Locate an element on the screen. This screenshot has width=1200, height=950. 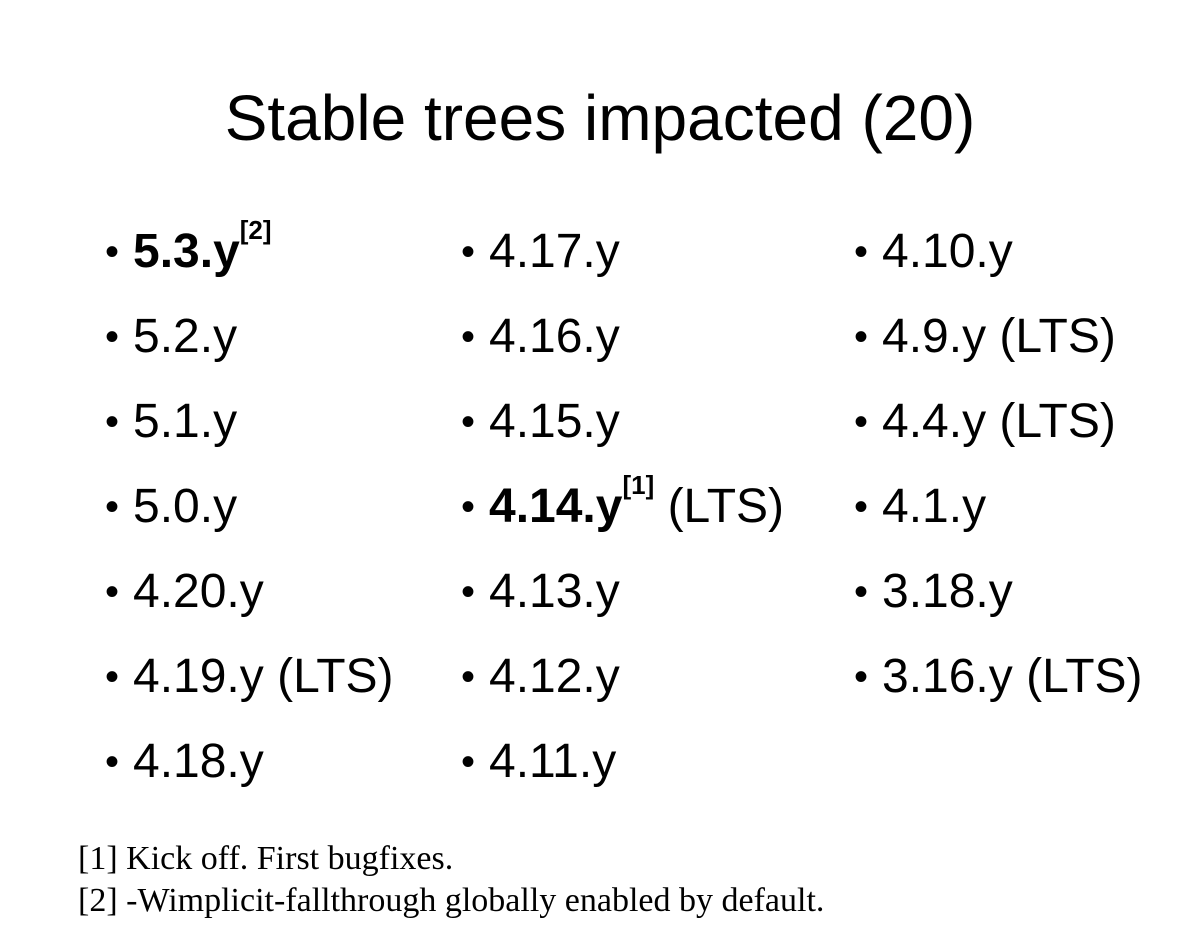
tree-list-item: • 4.20.y is located at coordinates (249, 600).